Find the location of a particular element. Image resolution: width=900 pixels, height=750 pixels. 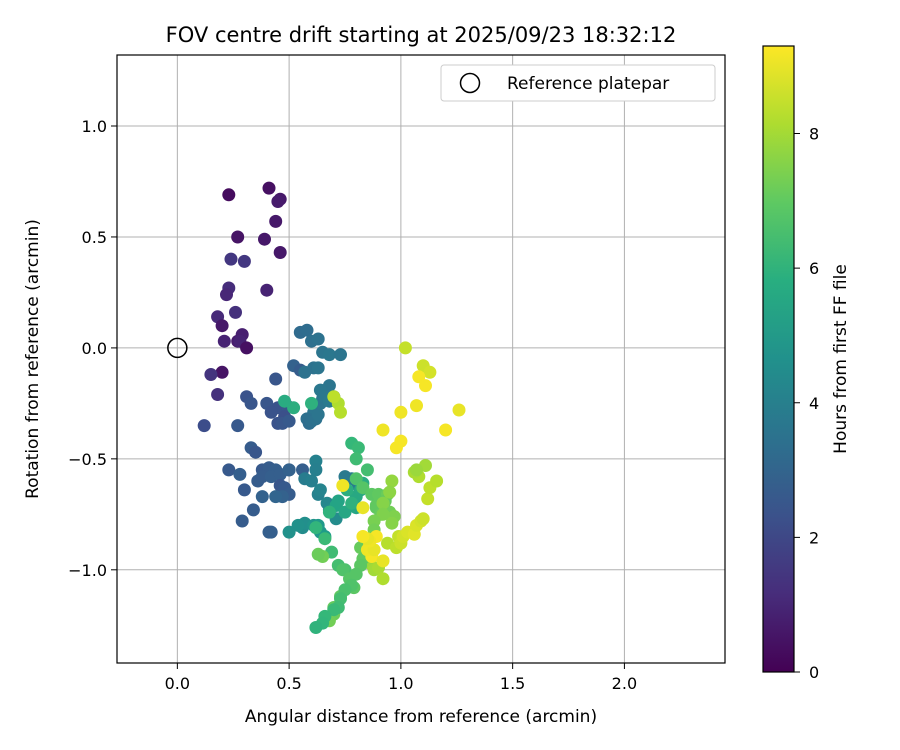

x-tick-label: 1.0 is located at coordinates (400, 683).